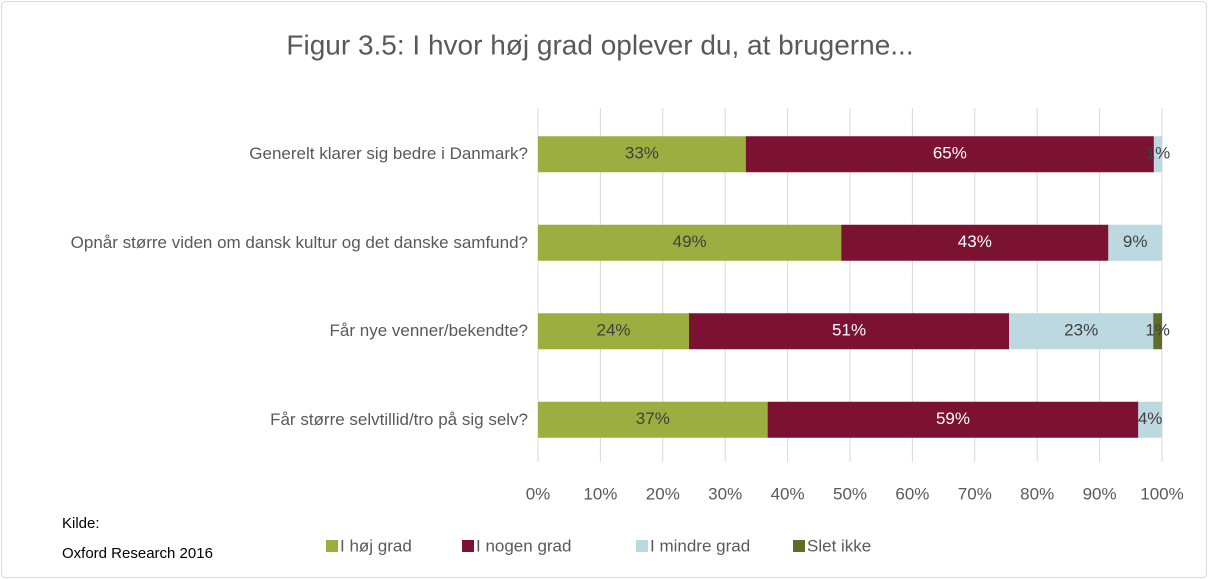 The image size is (1208, 579). I want to click on x-tick-label: 0%, so click(538, 493).